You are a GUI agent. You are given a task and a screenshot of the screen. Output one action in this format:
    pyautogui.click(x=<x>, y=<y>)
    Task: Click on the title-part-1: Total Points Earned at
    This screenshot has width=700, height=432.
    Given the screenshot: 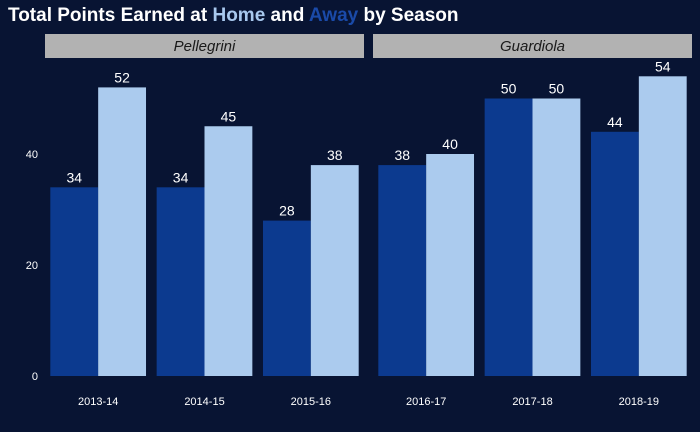 What is the action you would take?
    pyautogui.click(x=110, y=15)
    